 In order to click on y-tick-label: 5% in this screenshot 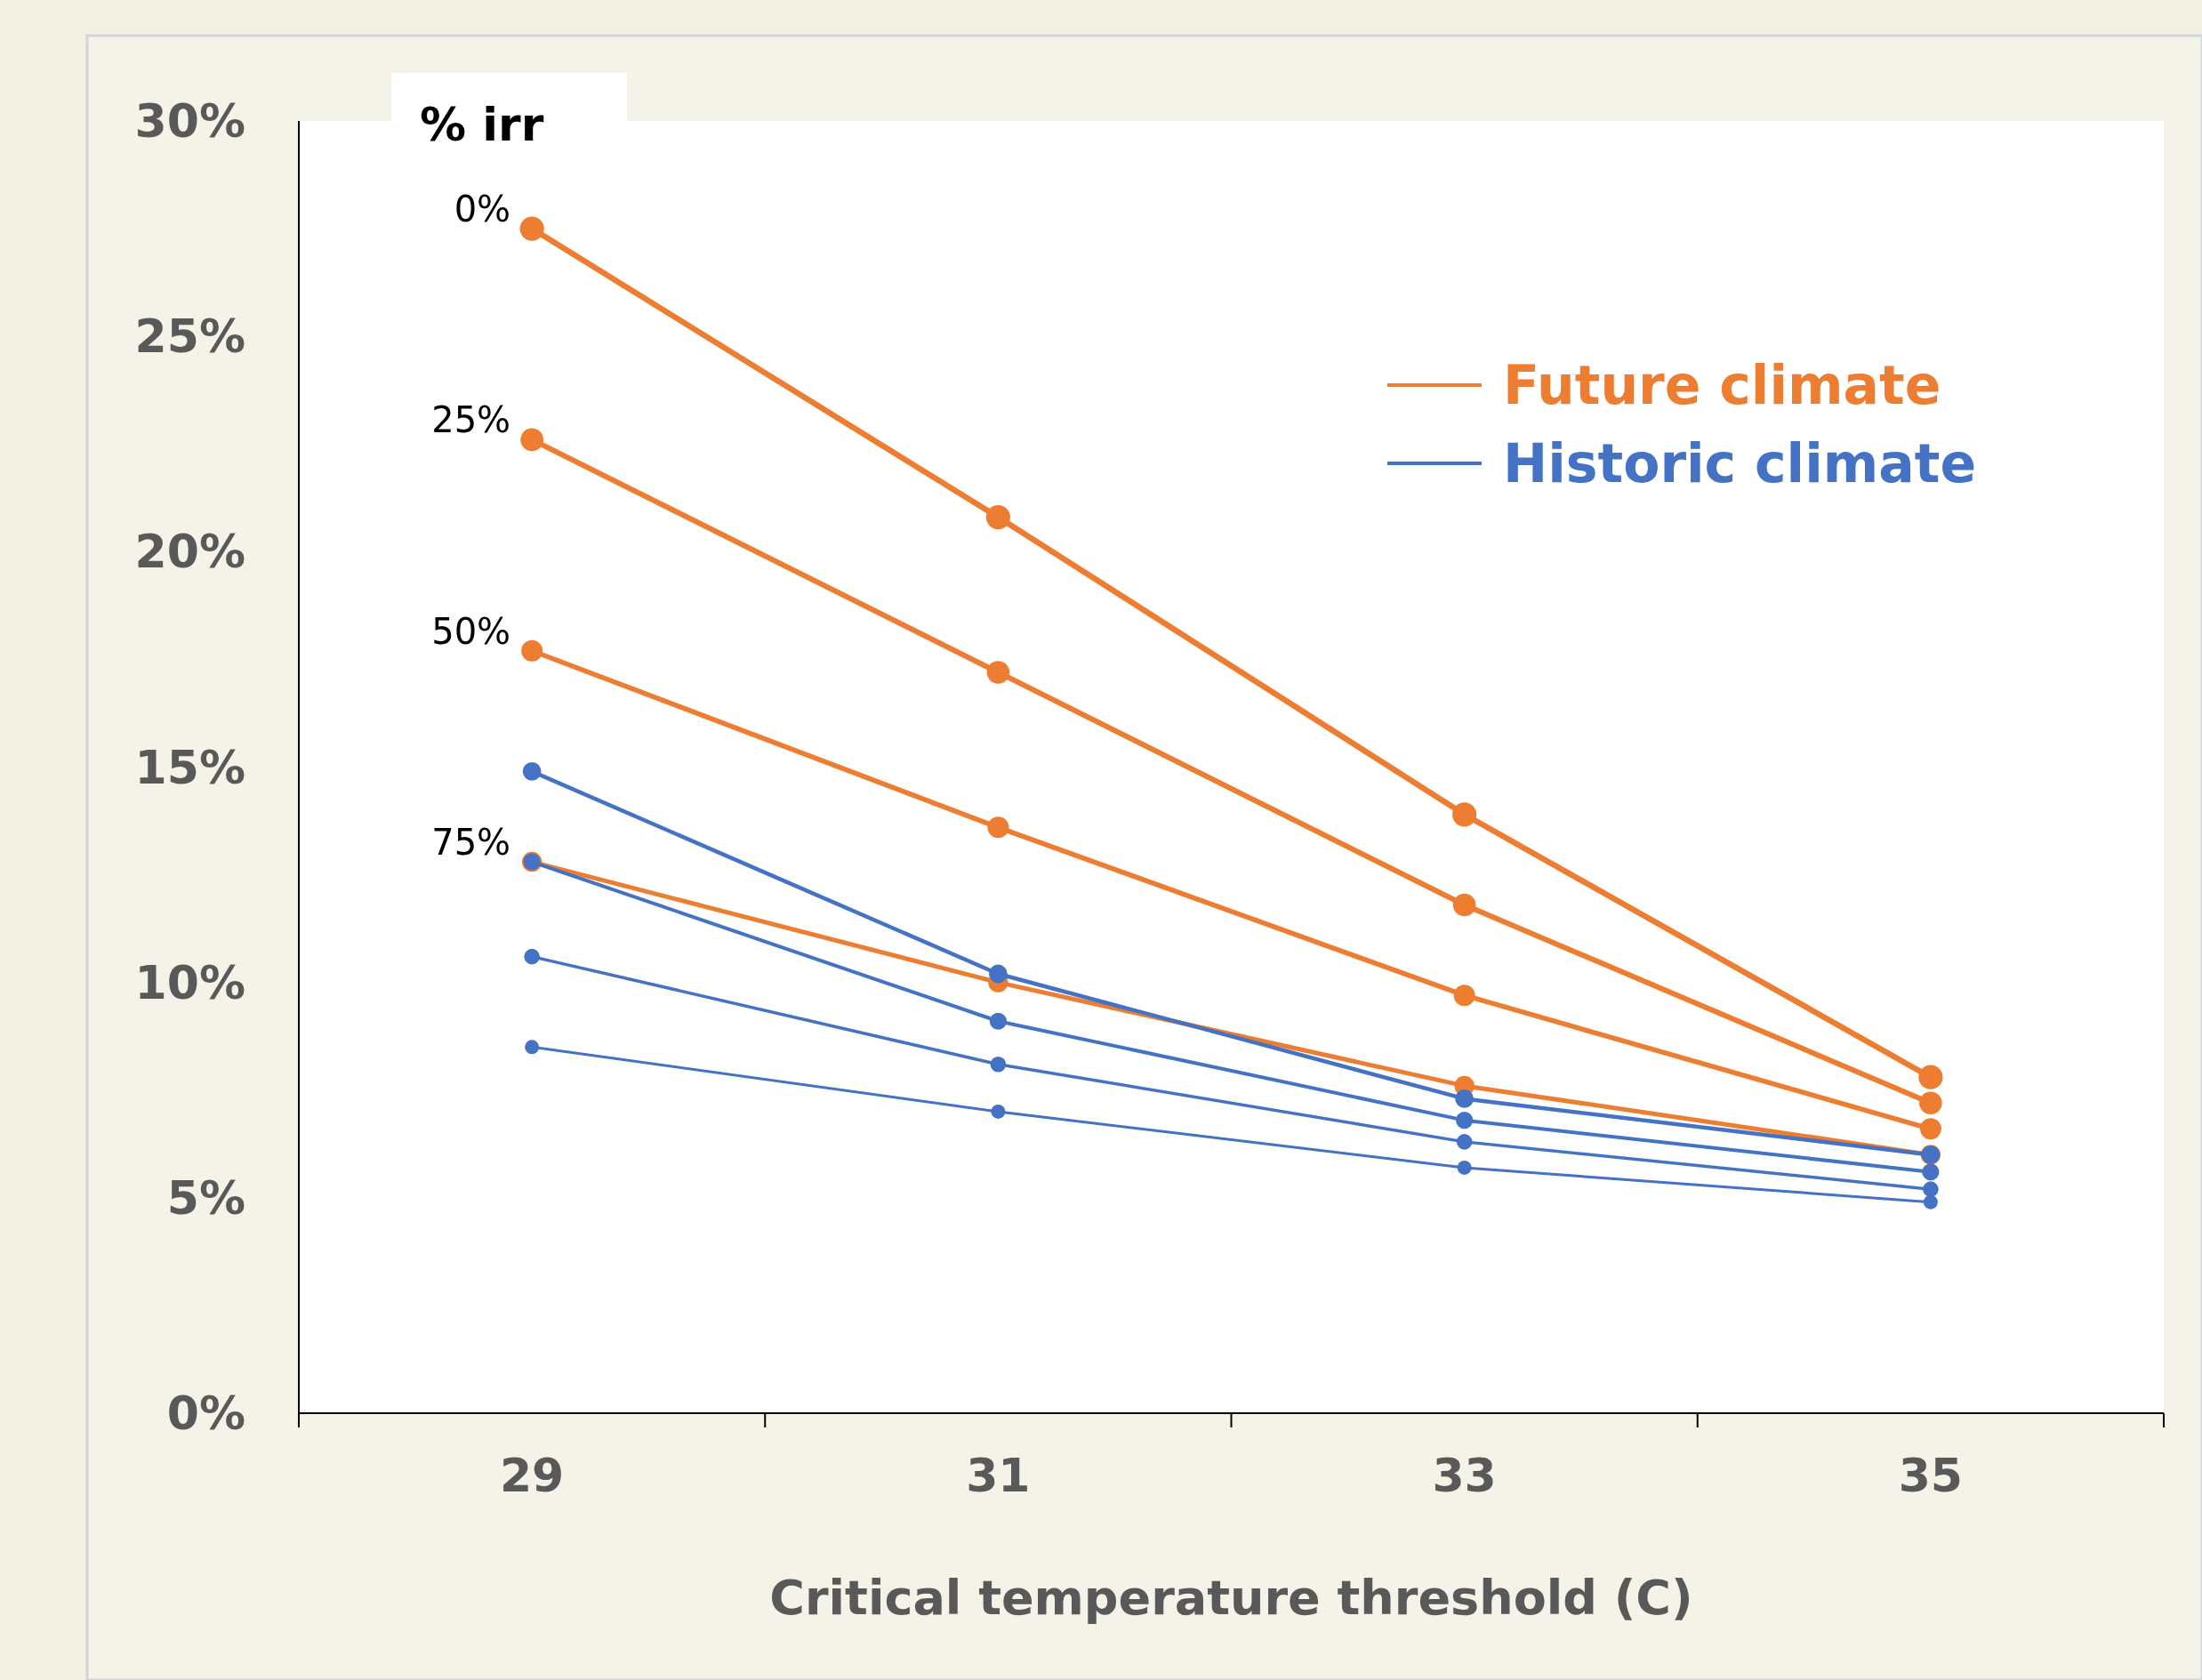, I will do `click(205, 1197)`.